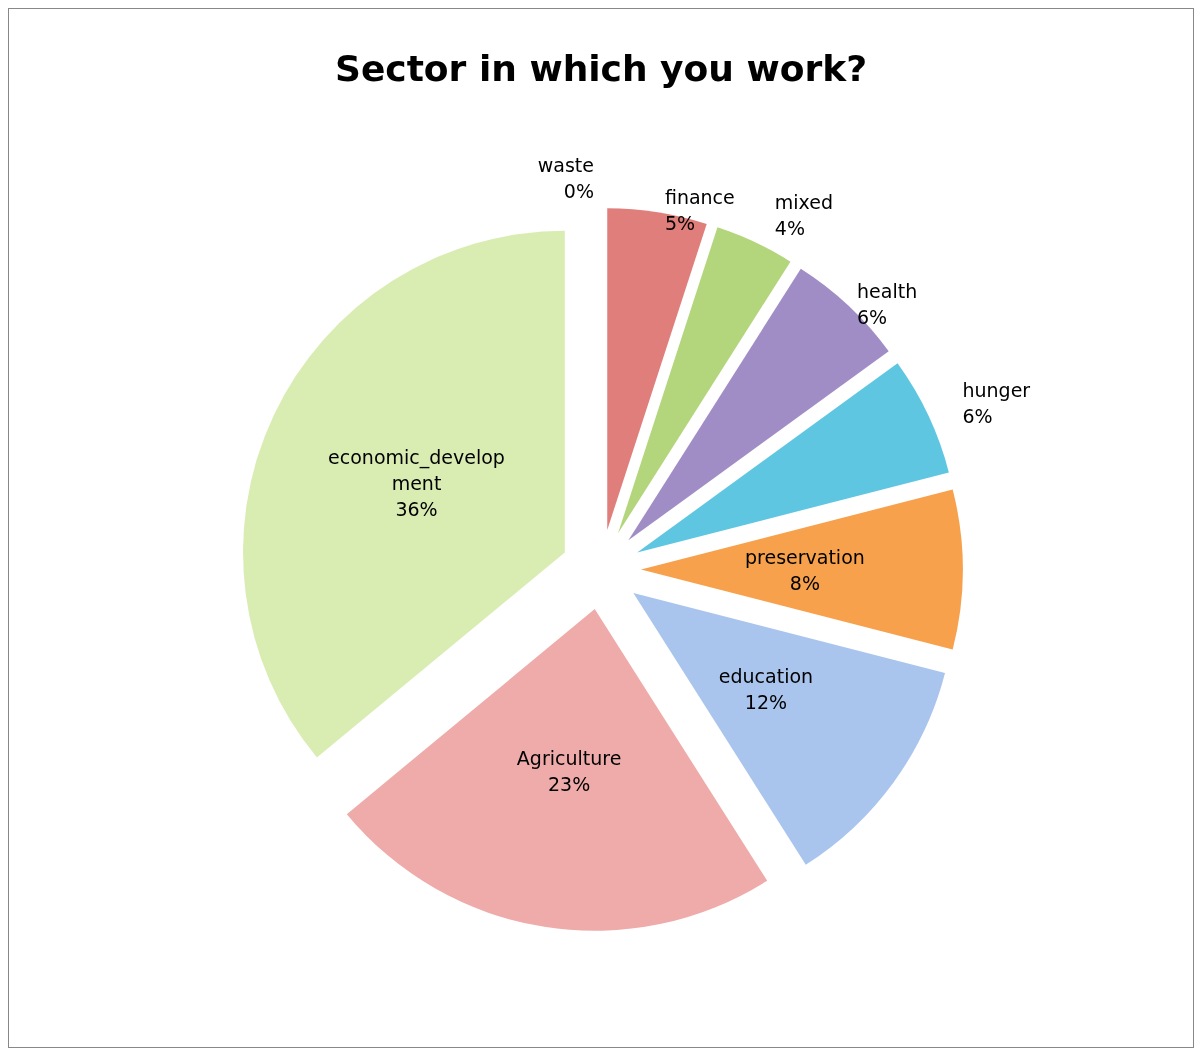 This screenshot has height=1059, width=1204. What do you see at coordinates (766, 676) in the screenshot?
I see `slice-label: education` at bounding box center [766, 676].